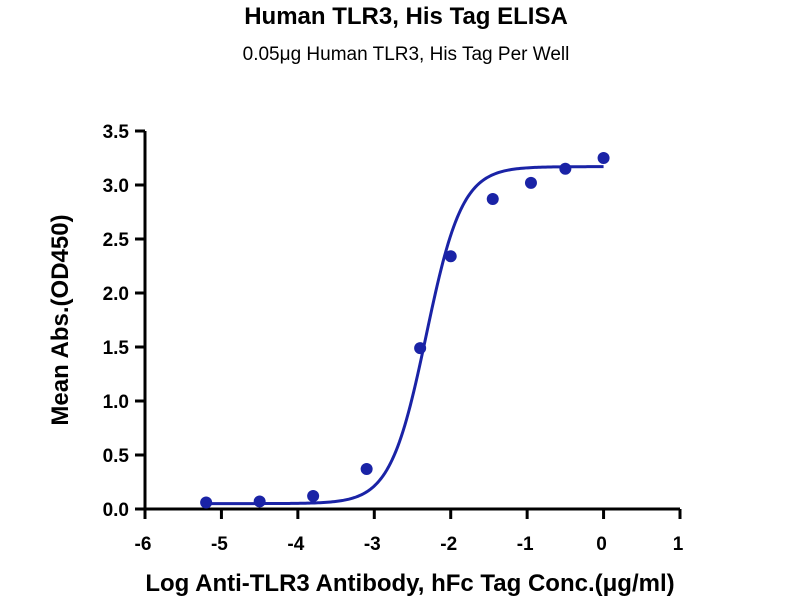 This screenshot has height=600, width=800. I want to click on y-tick-label: 1.5, so click(116, 348).